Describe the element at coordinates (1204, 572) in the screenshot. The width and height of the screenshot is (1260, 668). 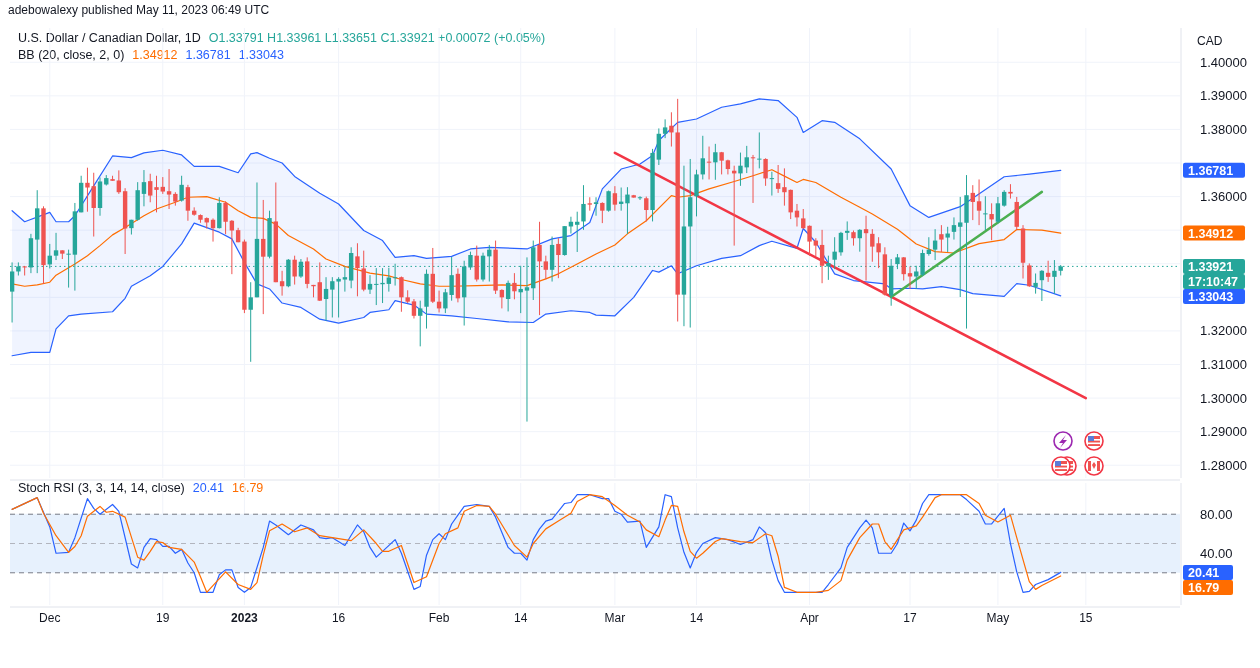
I see `text: 20.41` at that location.